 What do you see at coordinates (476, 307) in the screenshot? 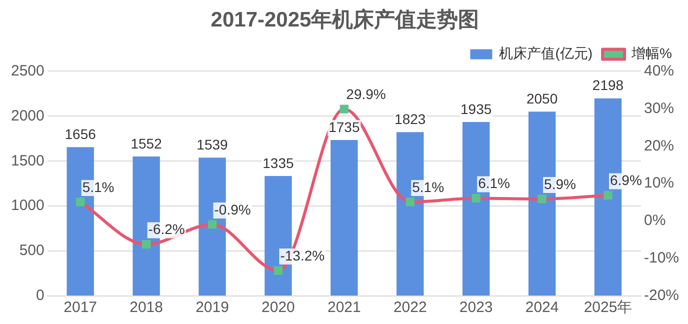
I see `x-tick-label: 2023` at bounding box center [476, 307].